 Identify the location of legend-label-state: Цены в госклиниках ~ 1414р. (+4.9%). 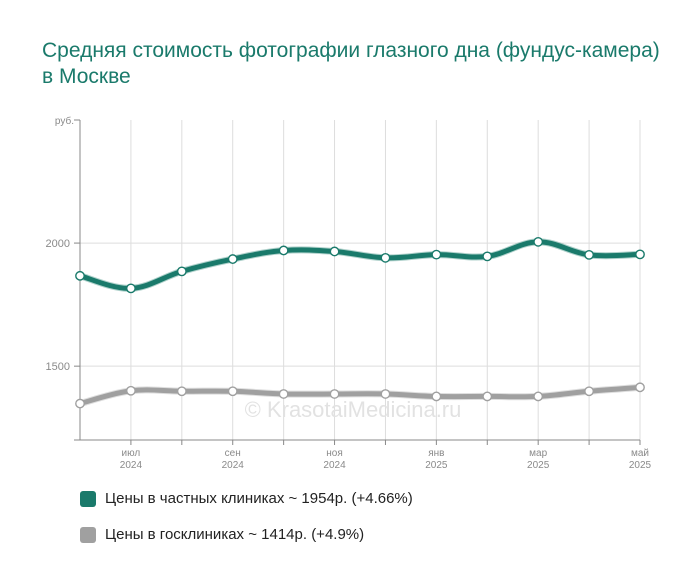
(235, 534).